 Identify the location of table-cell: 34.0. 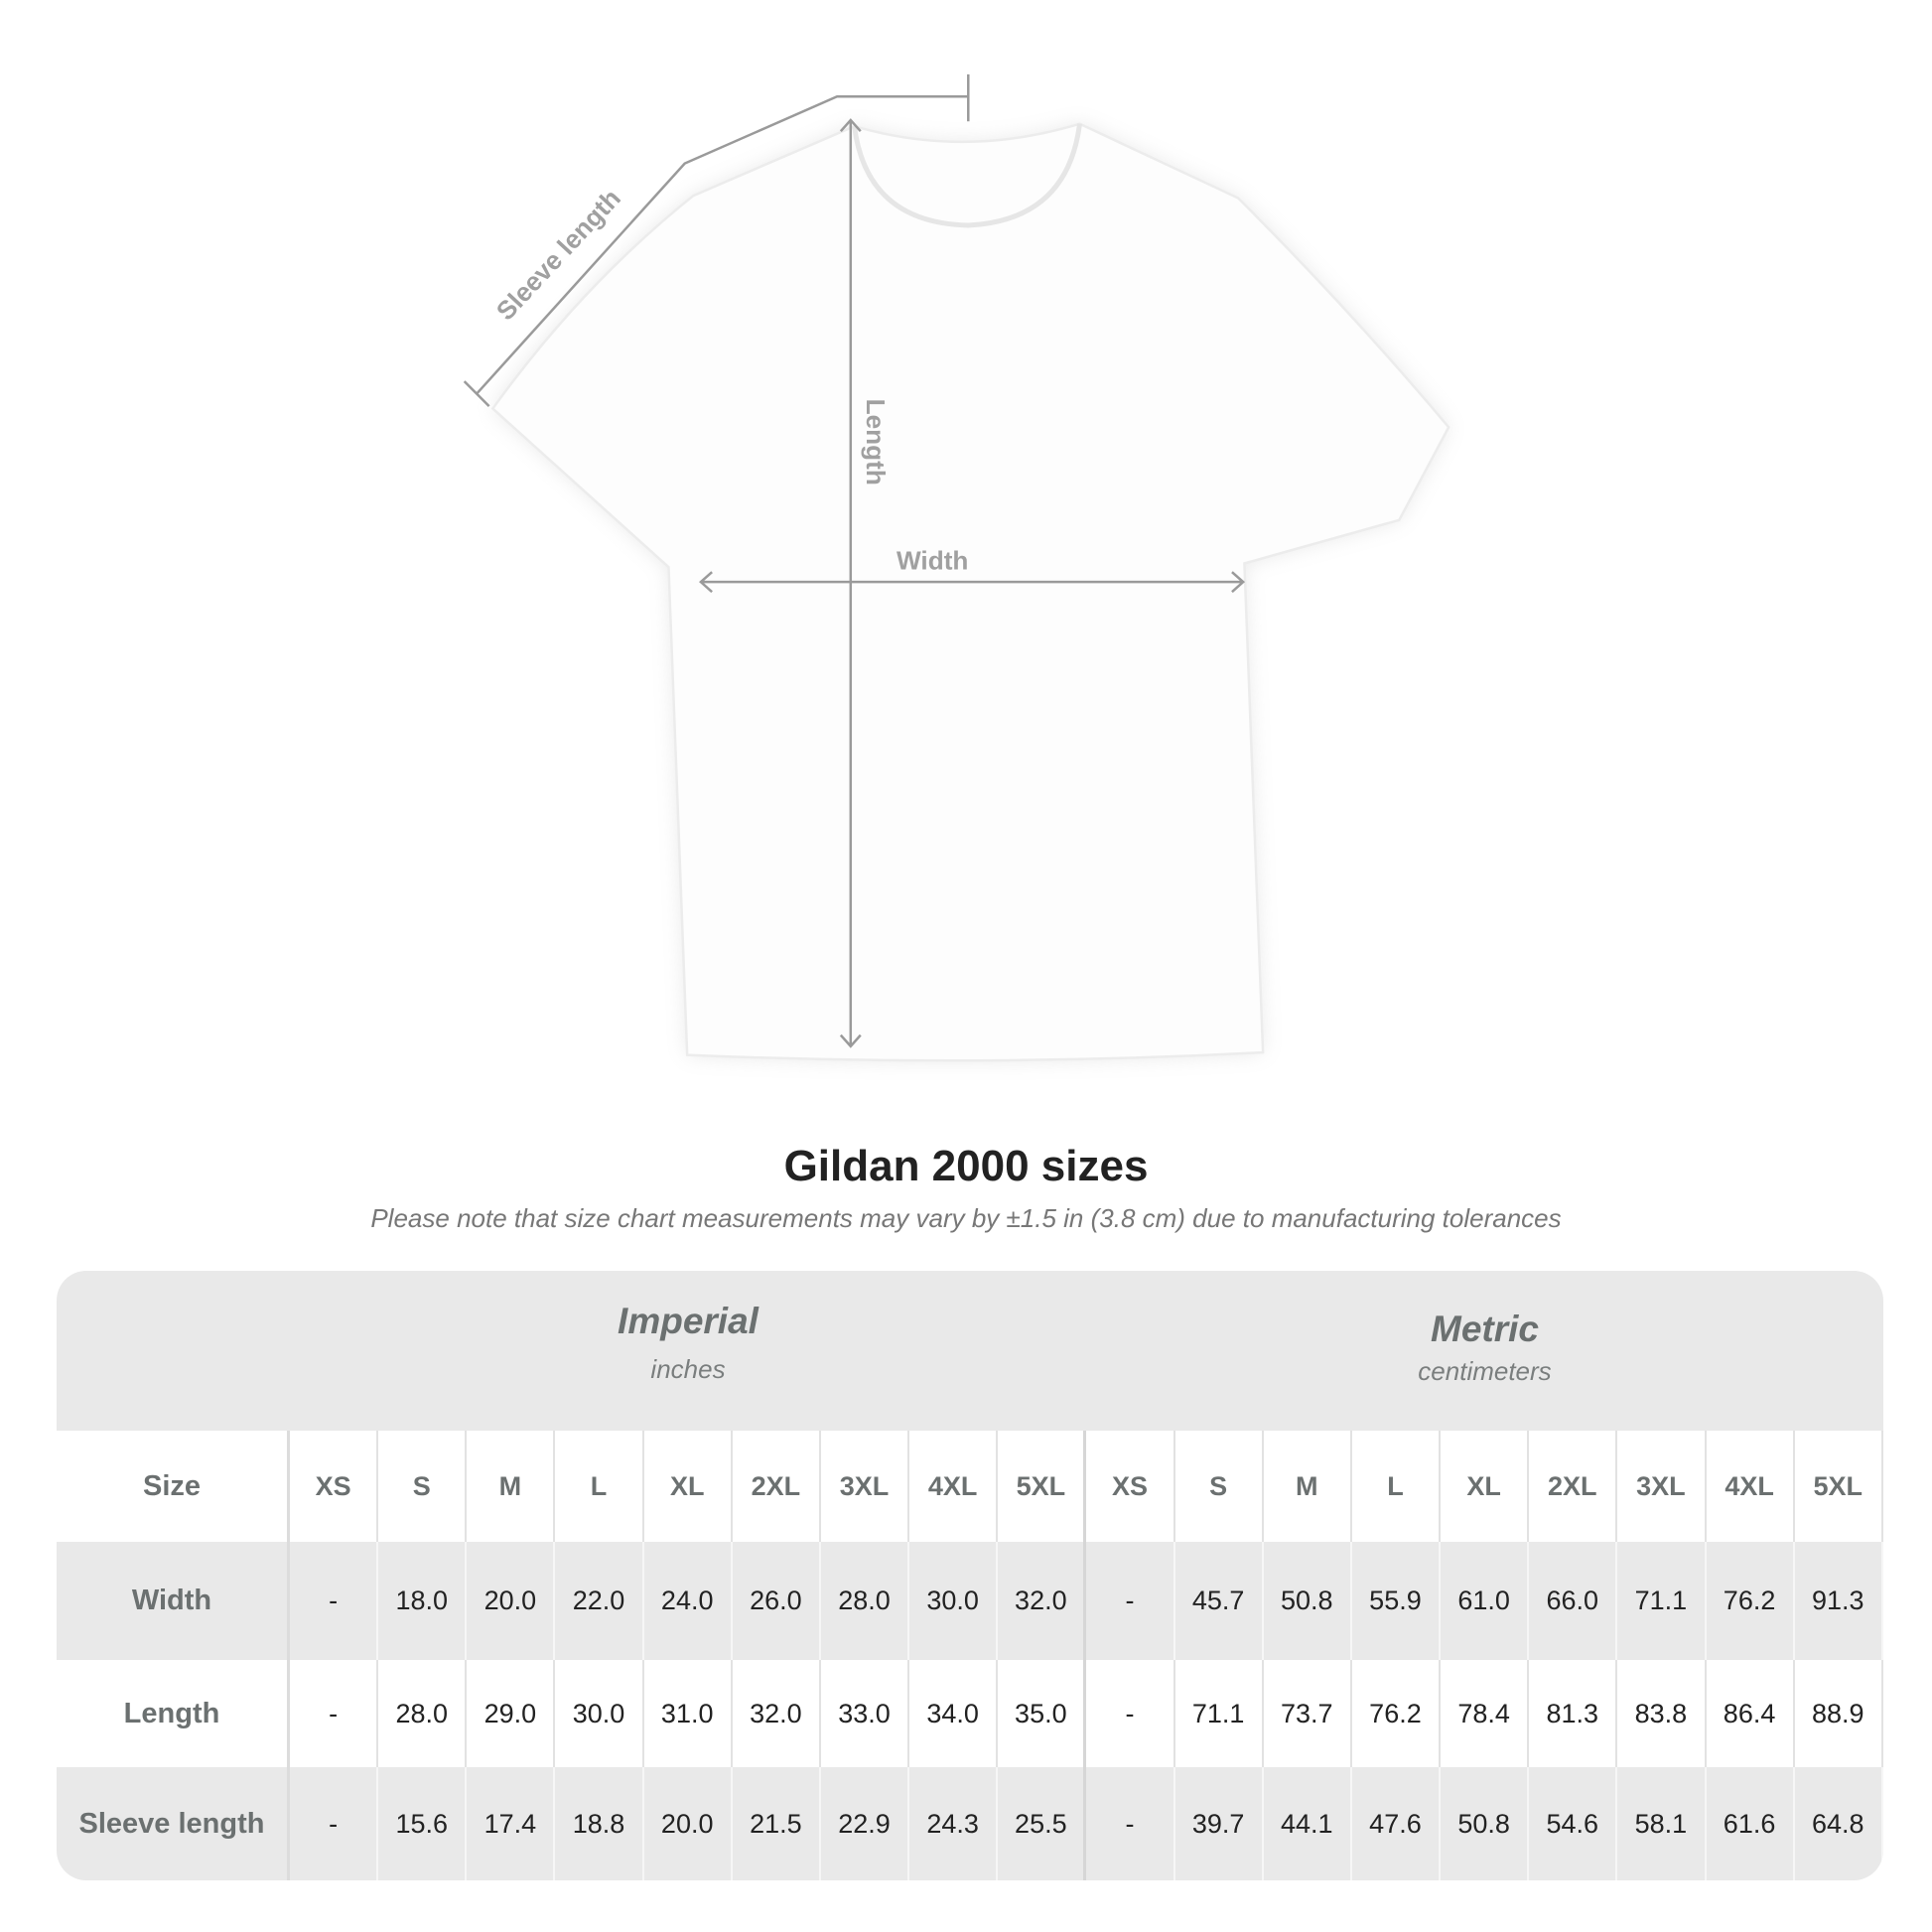
(954, 1714).